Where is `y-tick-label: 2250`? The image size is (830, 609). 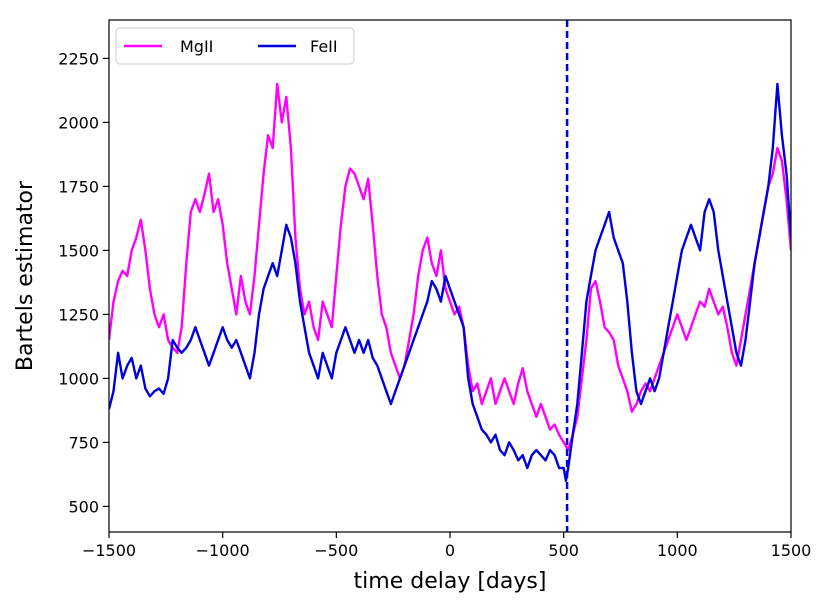
y-tick-label: 2250 is located at coordinates (78, 58).